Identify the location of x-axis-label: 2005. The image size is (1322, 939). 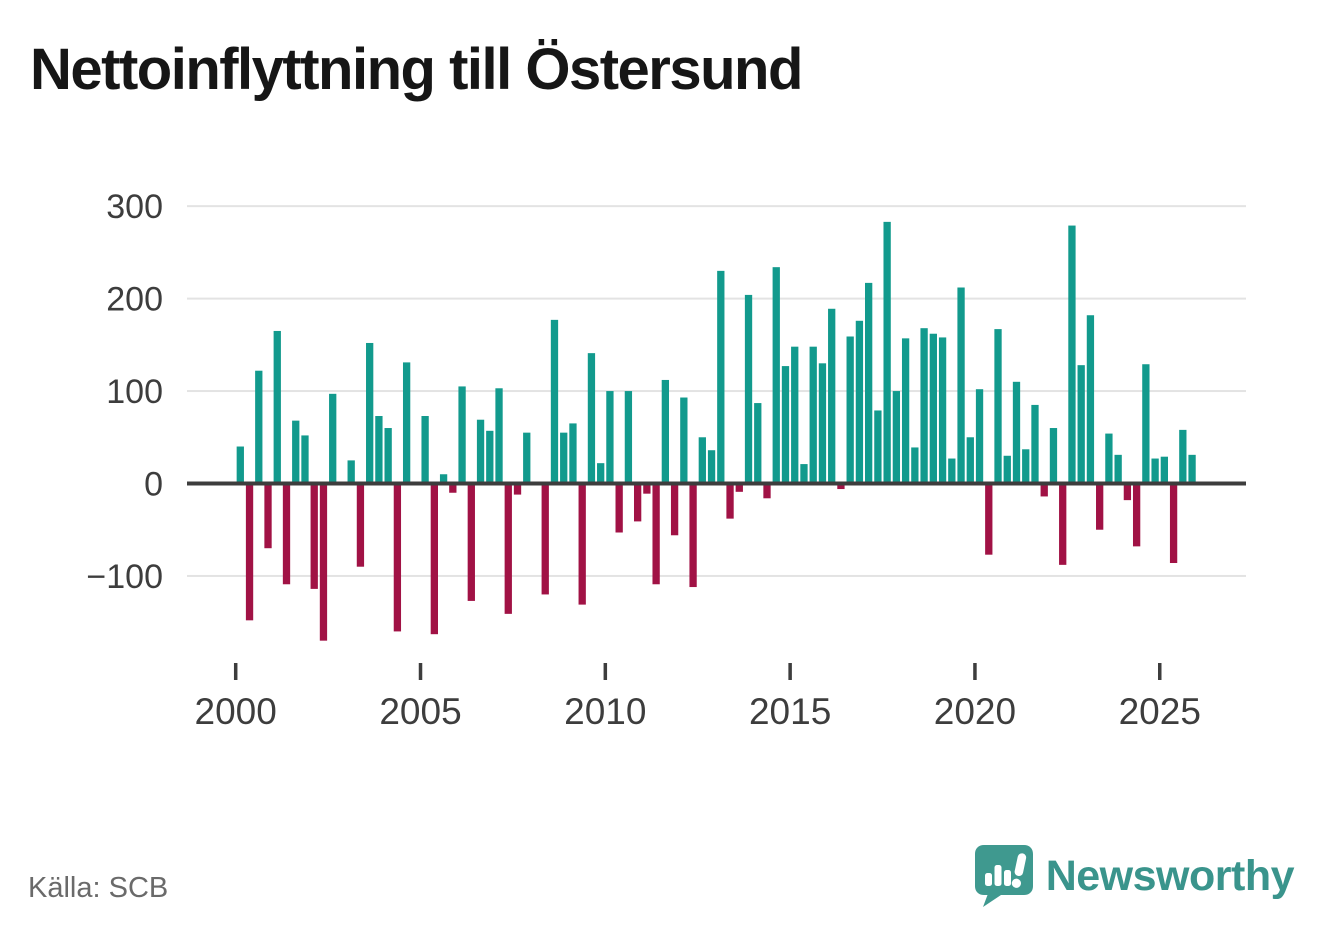
(420, 711).